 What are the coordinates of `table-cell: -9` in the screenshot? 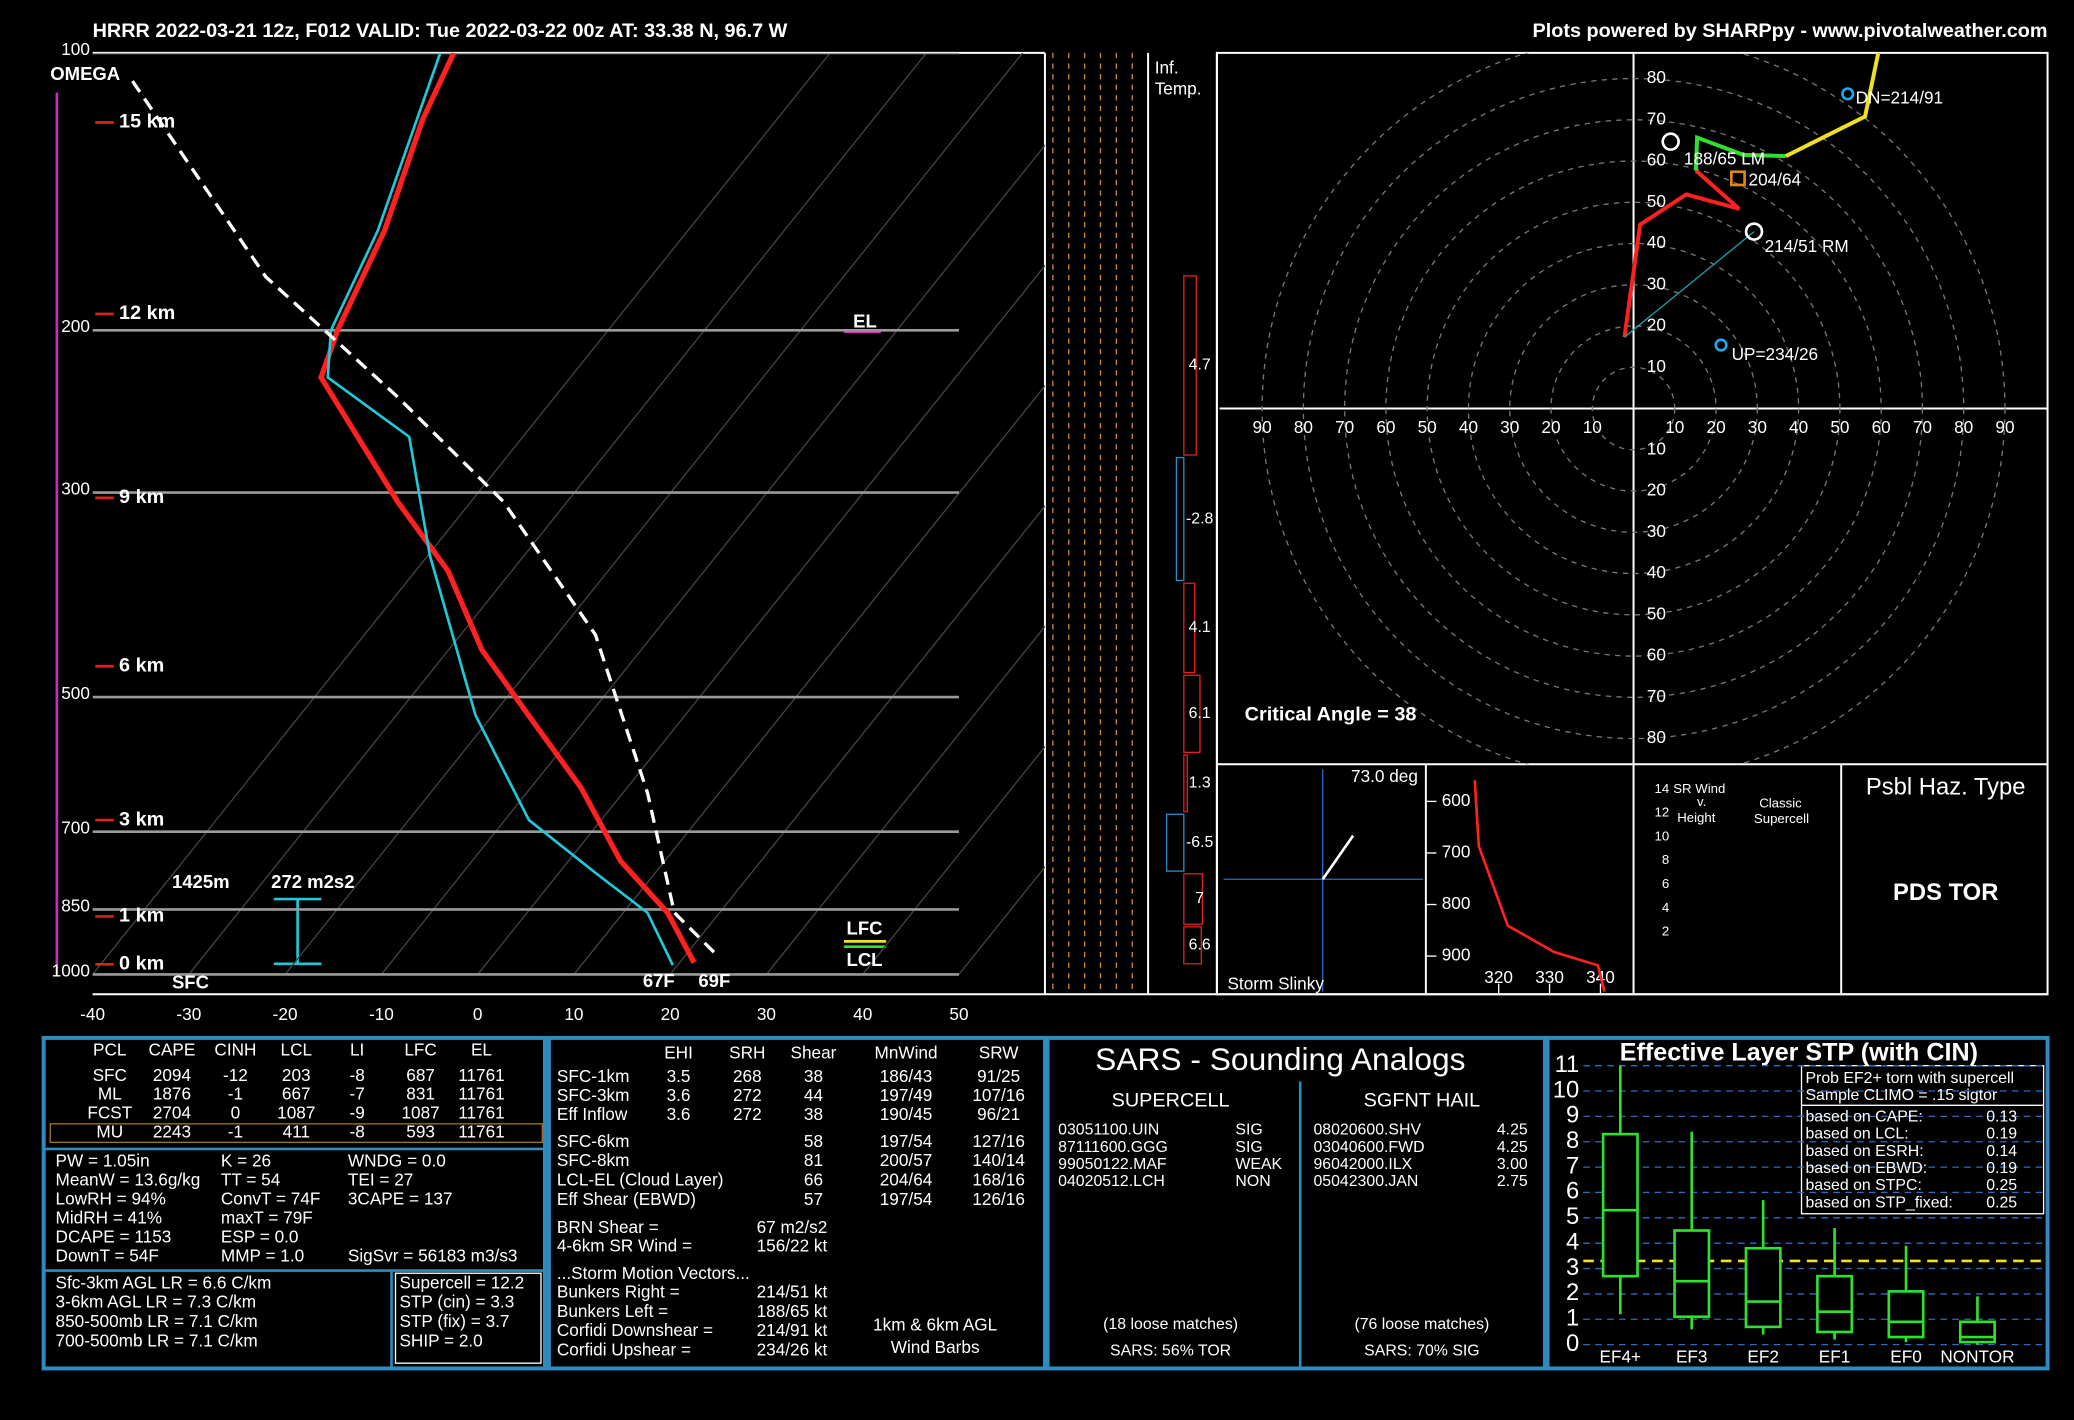 It's located at (356, 1113).